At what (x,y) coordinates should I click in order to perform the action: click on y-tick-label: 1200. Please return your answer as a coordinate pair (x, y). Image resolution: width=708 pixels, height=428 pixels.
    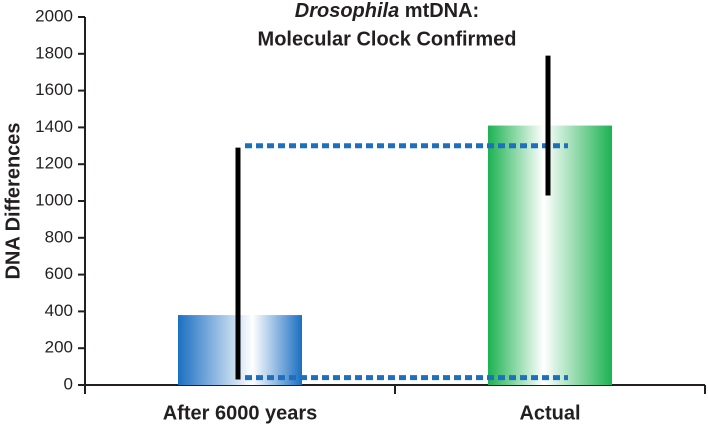
    Looking at the image, I should click on (54, 163).